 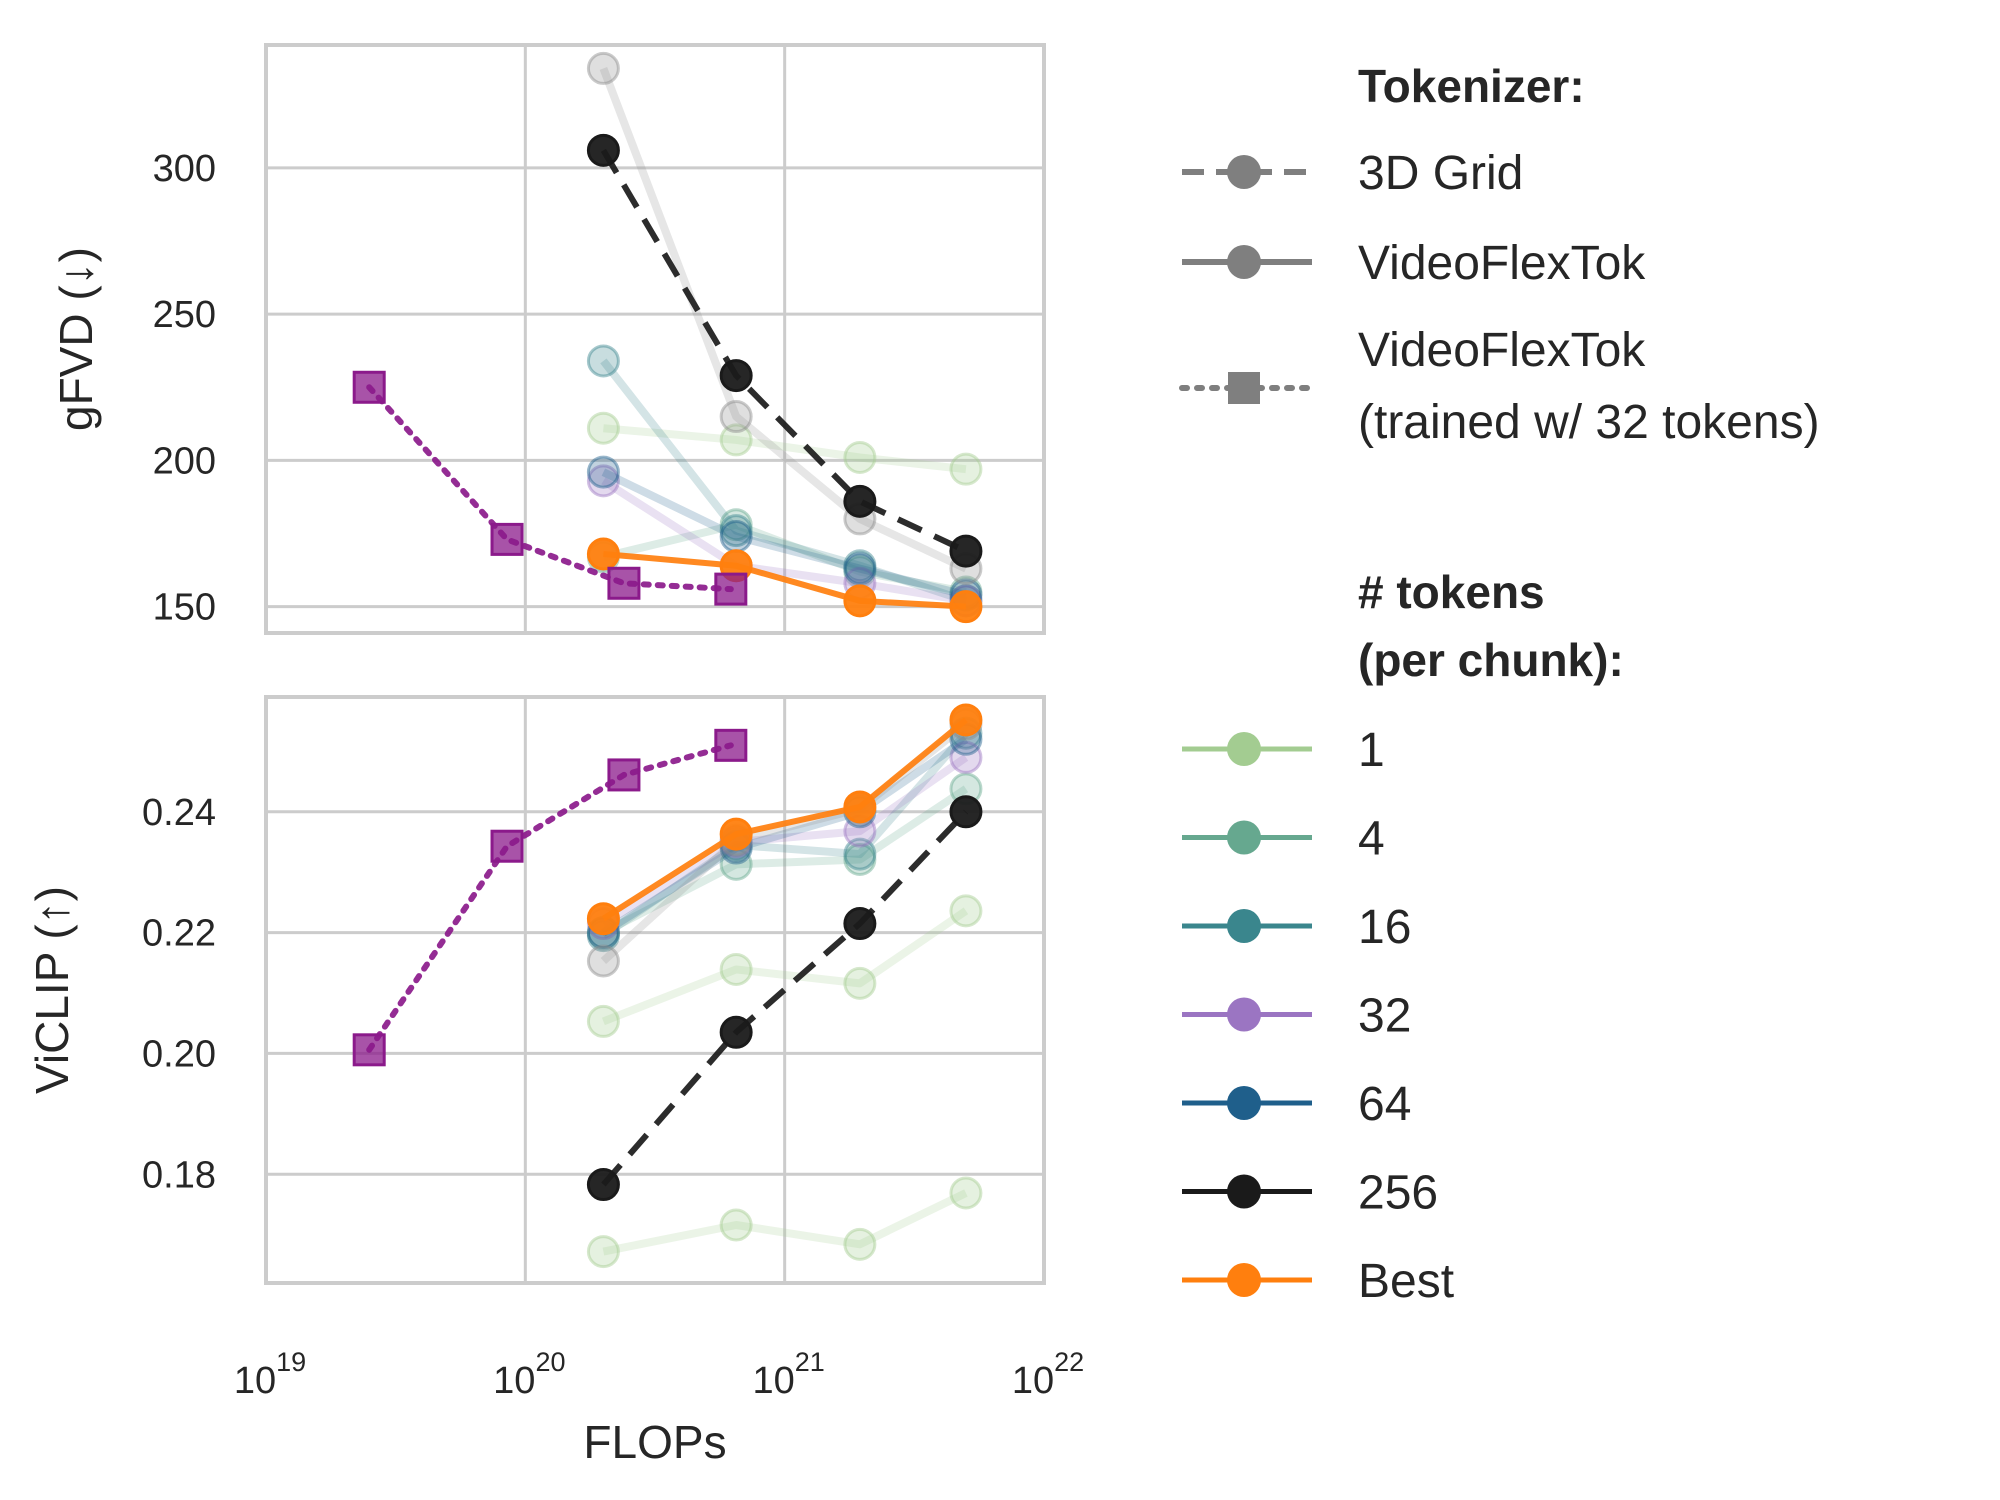 I want to click on viclip-series-videoflextok-best, so click(x=784, y=819).